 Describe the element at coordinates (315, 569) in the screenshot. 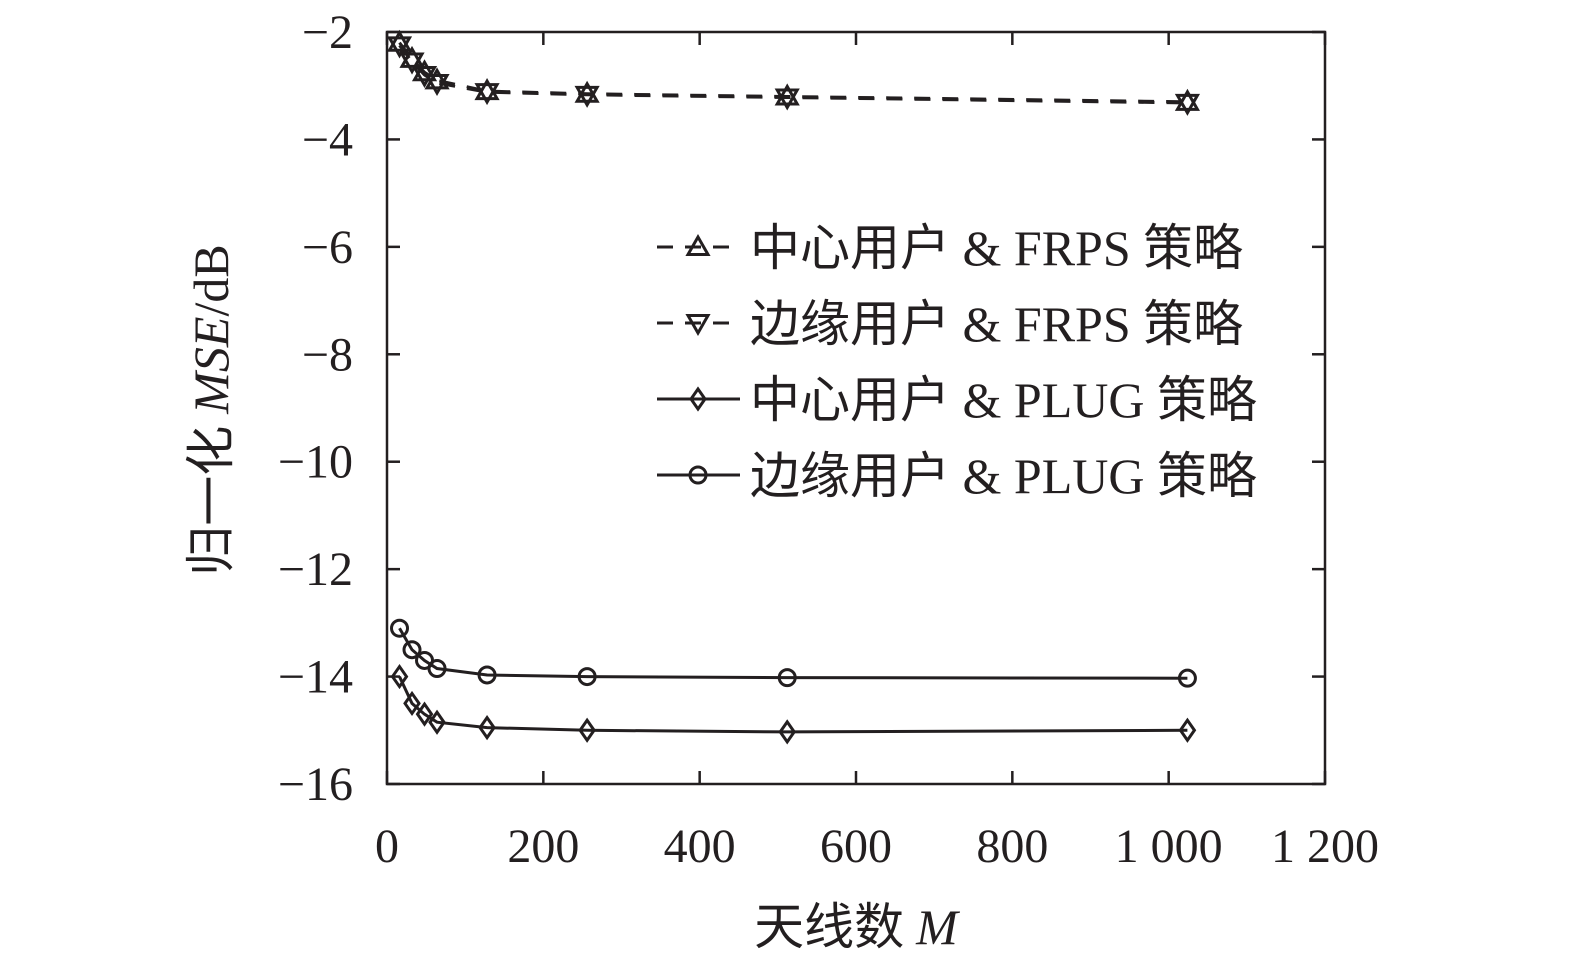

I see `y-tick-label: −12` at that location.